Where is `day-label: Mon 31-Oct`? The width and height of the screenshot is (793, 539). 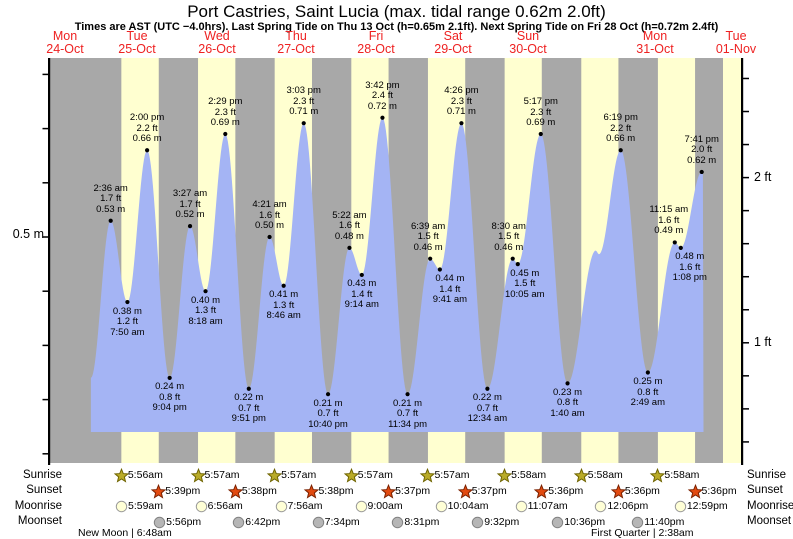
day-label: Mon 31-Oct is located at coordinates (655, 42).